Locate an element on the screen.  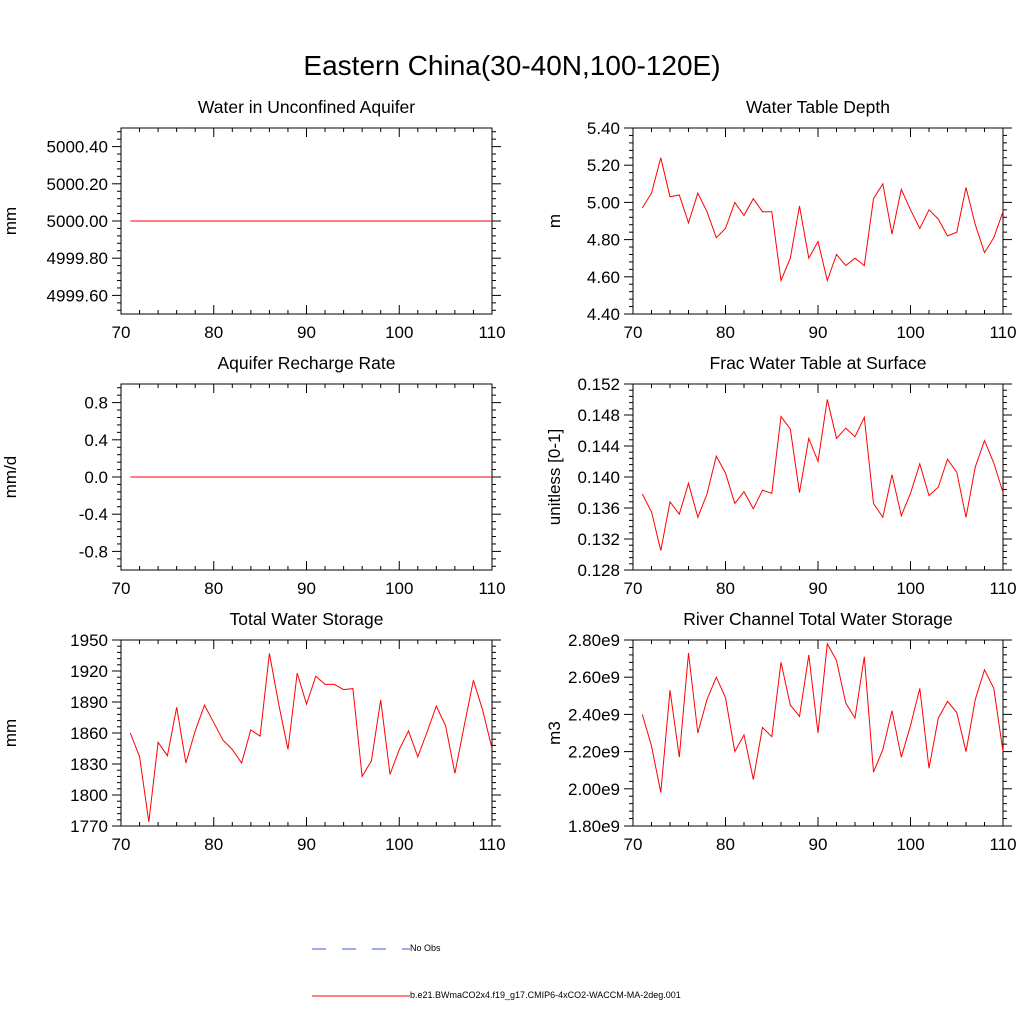
y-tick-label: 2.00e9 is located at coordinates (594, 789).